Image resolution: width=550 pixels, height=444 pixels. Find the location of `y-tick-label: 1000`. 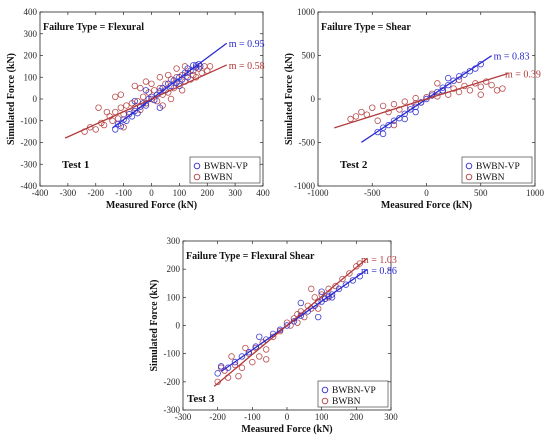

y-tick-label: 1000 is located at coordinates (306, 12).